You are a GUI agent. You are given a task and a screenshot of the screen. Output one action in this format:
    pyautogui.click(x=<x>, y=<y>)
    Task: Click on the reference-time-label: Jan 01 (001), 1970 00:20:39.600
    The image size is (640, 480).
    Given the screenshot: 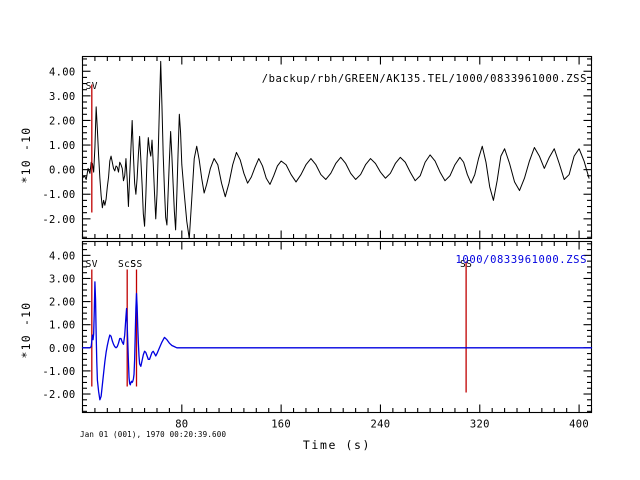 What is the action you would take?
    pyautogui.click(x=153, y=434)
    